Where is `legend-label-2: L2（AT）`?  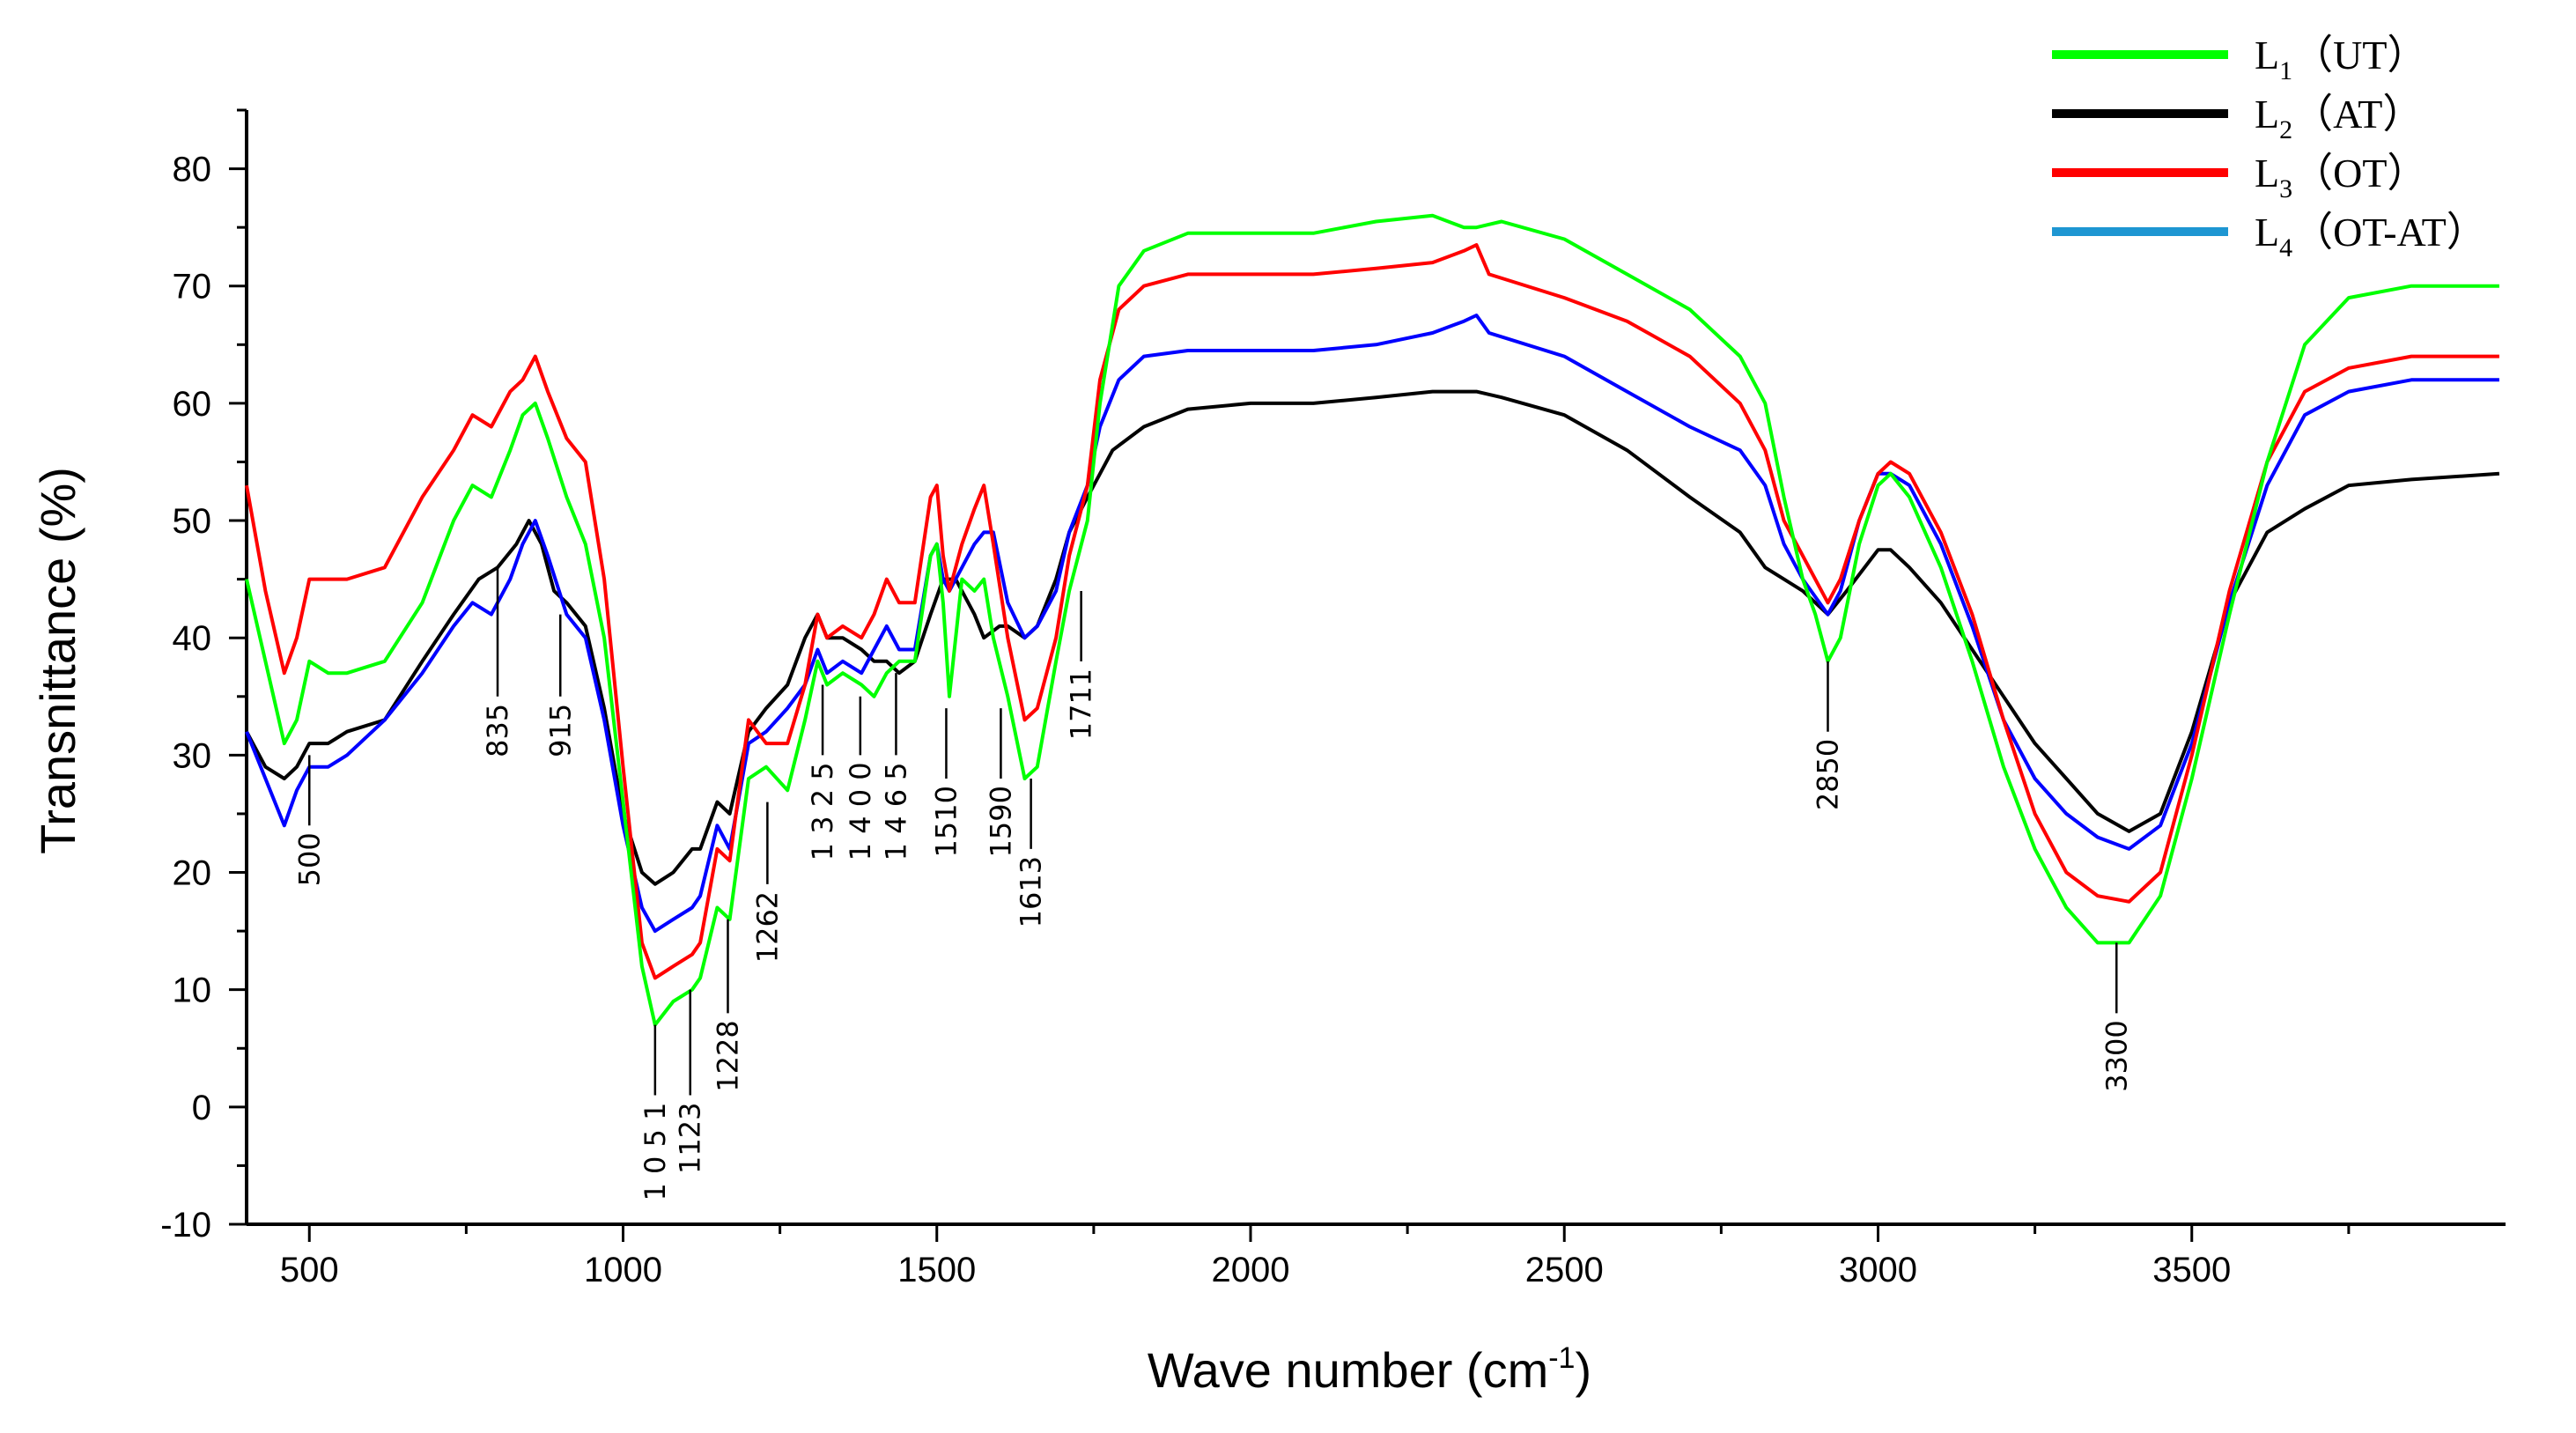 legend-label-2: L2（AT） is located at coordinates (2339, 118).